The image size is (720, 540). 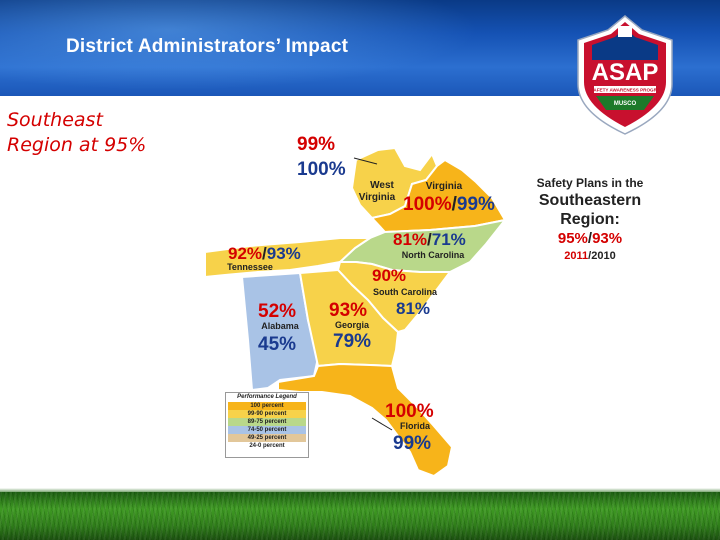 What do you see at coordinates (277, 344) in the screenshot?
I see `al-value-2010: 45%` at bounding box center [277, 344].